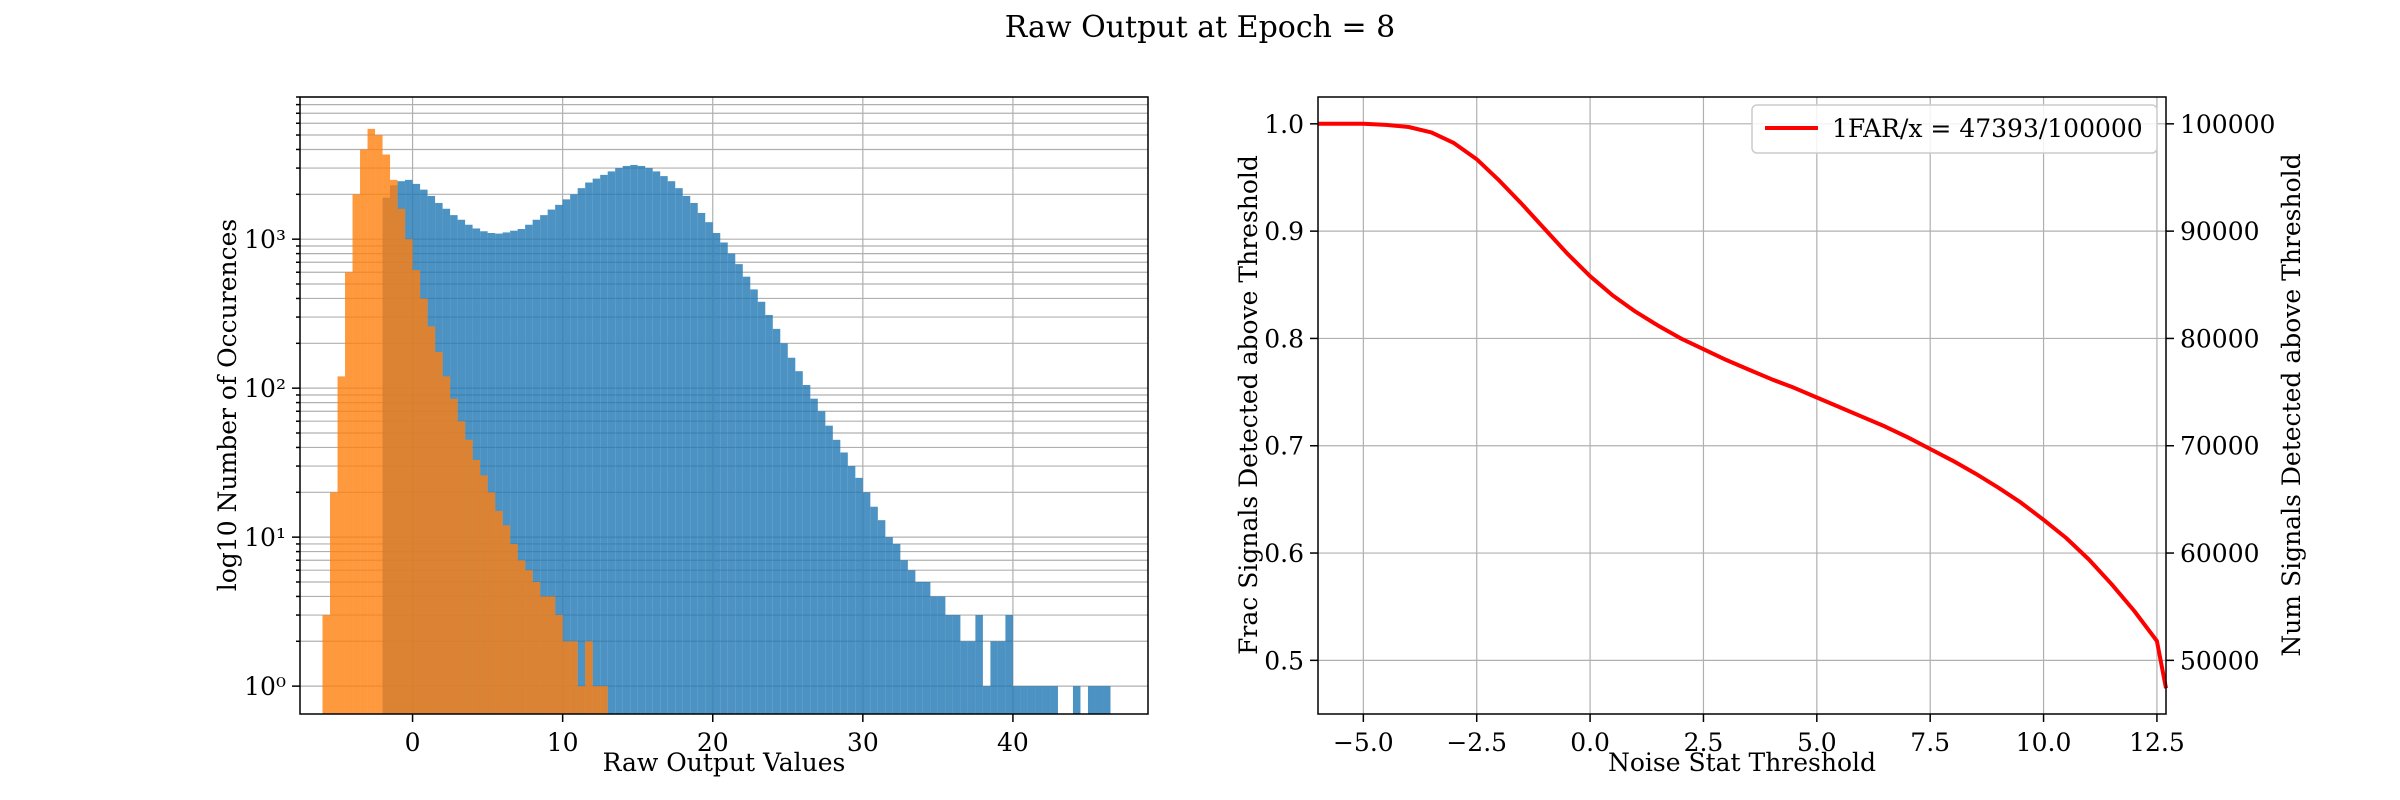 This screenshot has width=2400, height=800. What do you see at coordinates (1590, 742) in the screenshot?
I see `threshold-x-tick-label: 0.0` at bounding box center [1590, 742].